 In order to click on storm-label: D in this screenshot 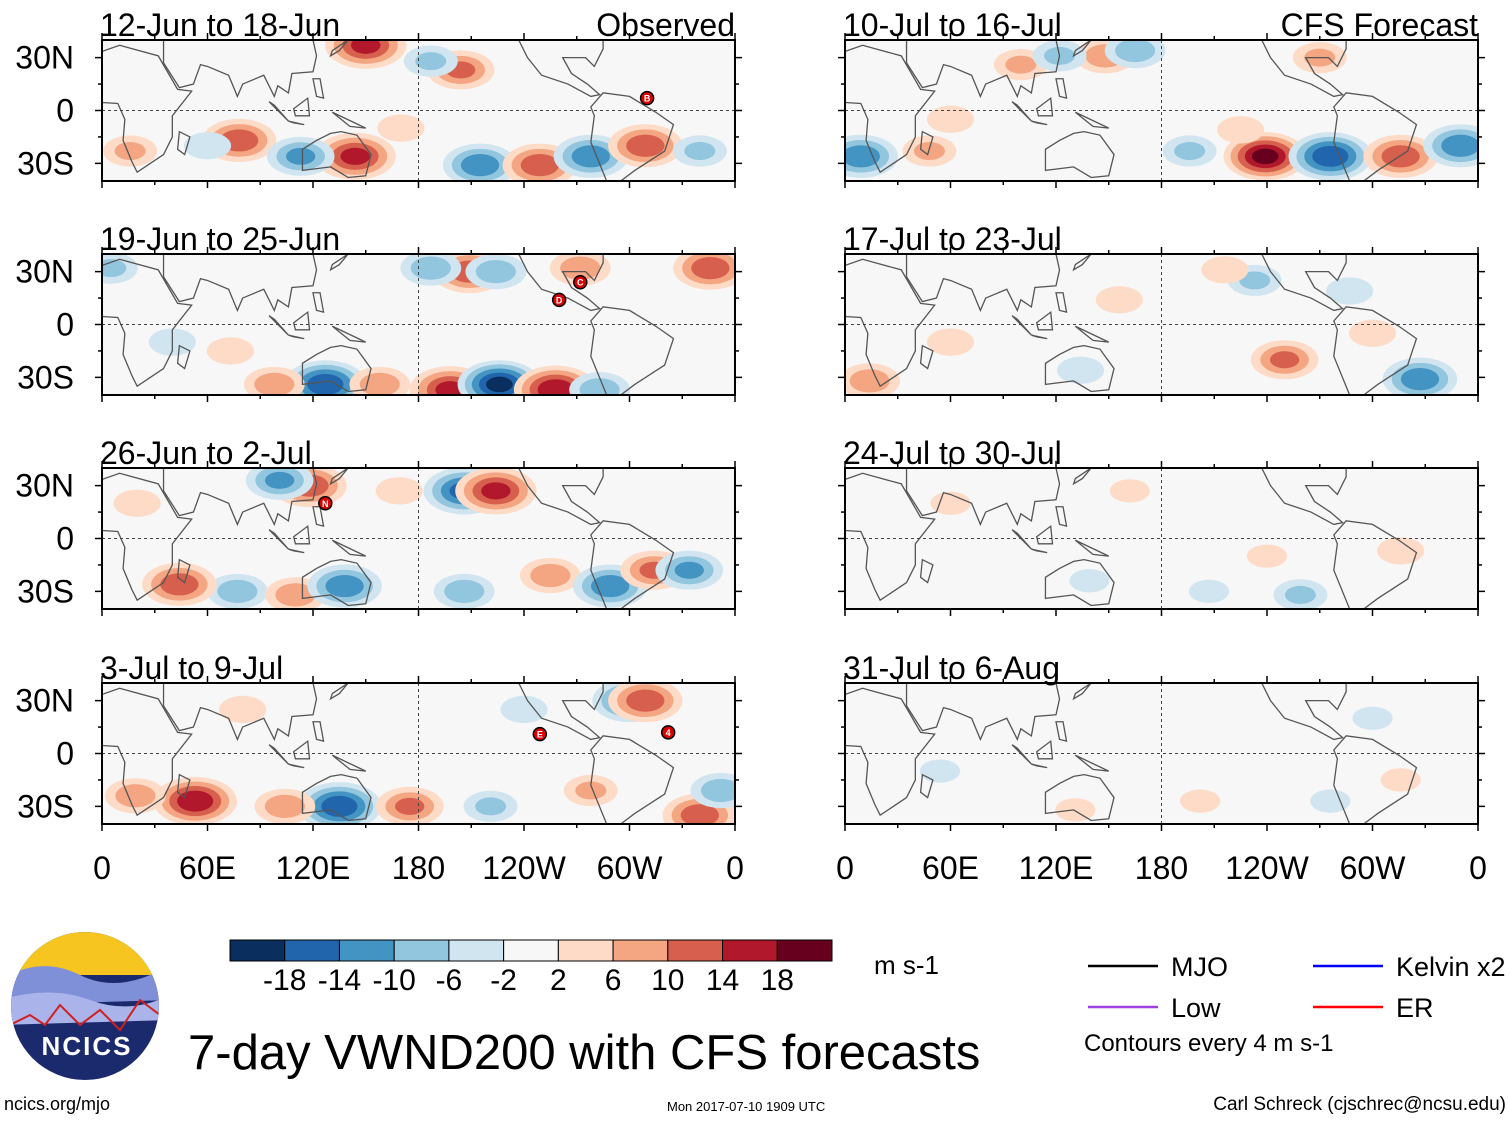, I will do `click(559, 300)`.